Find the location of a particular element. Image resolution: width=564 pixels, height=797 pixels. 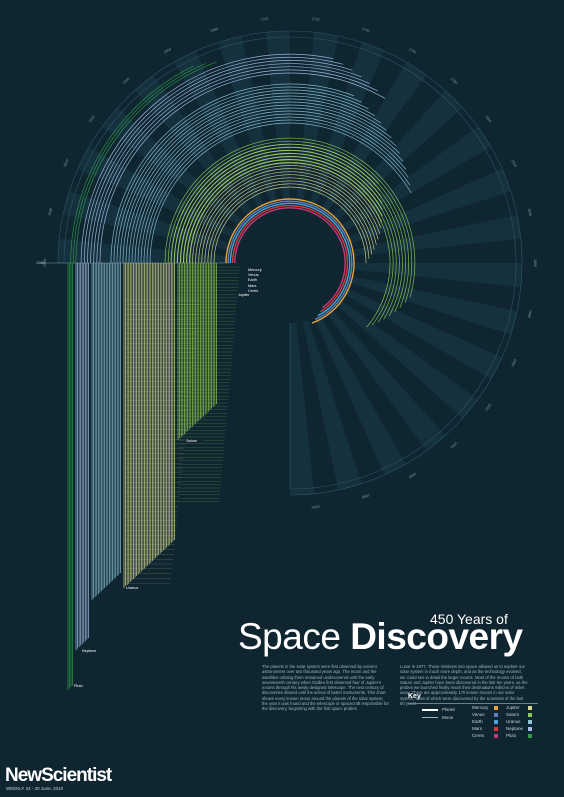

year-tick-label: 1840 is located at coordinates (530, 212).